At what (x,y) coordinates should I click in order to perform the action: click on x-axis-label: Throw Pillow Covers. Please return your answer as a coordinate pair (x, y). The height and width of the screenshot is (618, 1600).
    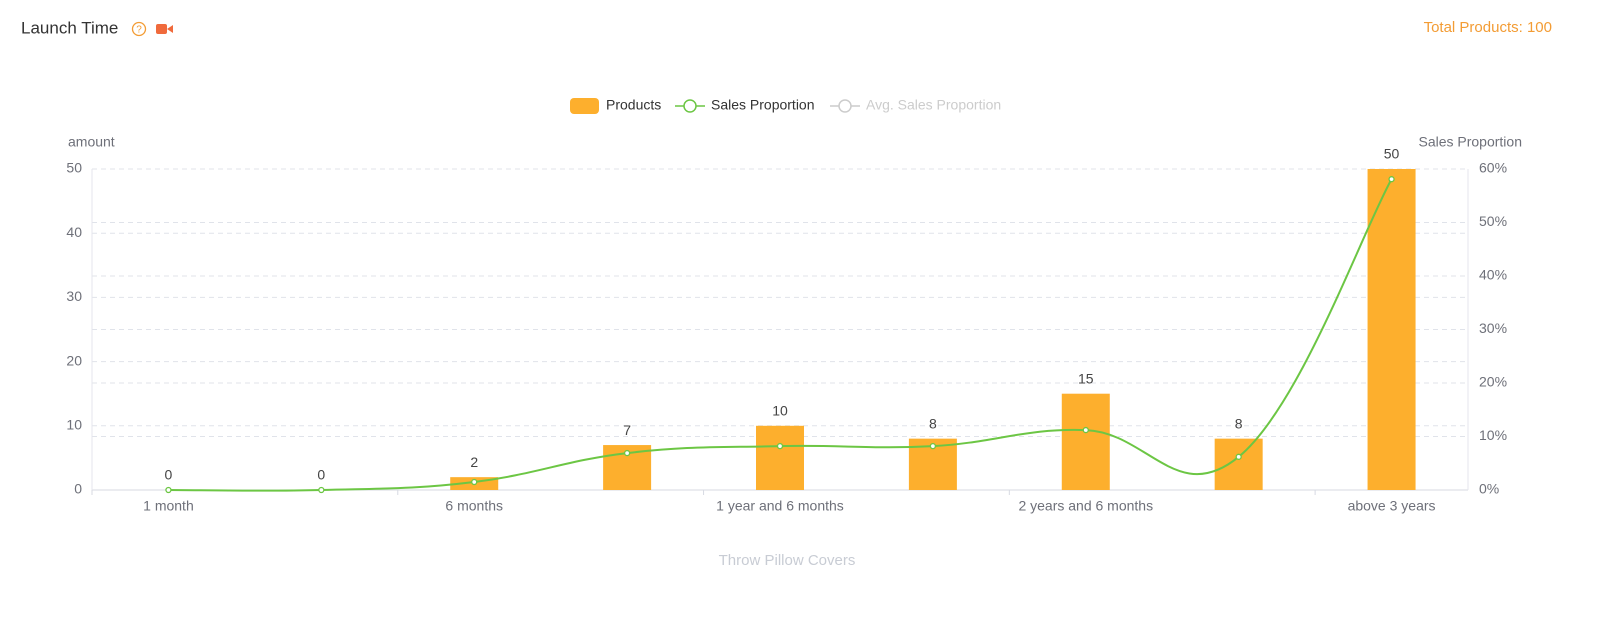
    Looking at the image, I should click on (787, 560).